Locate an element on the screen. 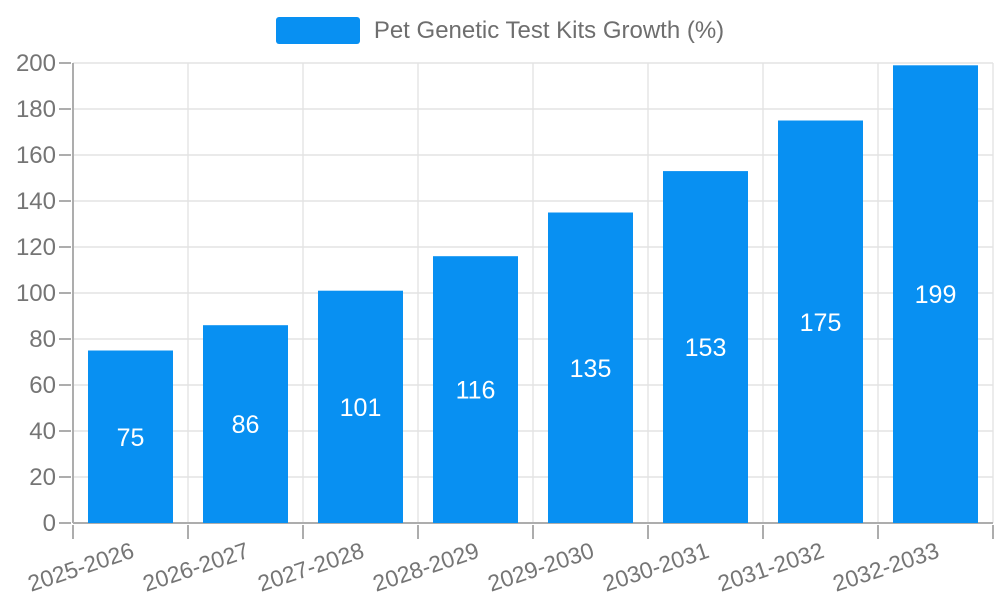 The height and width of the screenshot is (600, 1000). bar-value-label: 101 is located at coordinates (361, 408).